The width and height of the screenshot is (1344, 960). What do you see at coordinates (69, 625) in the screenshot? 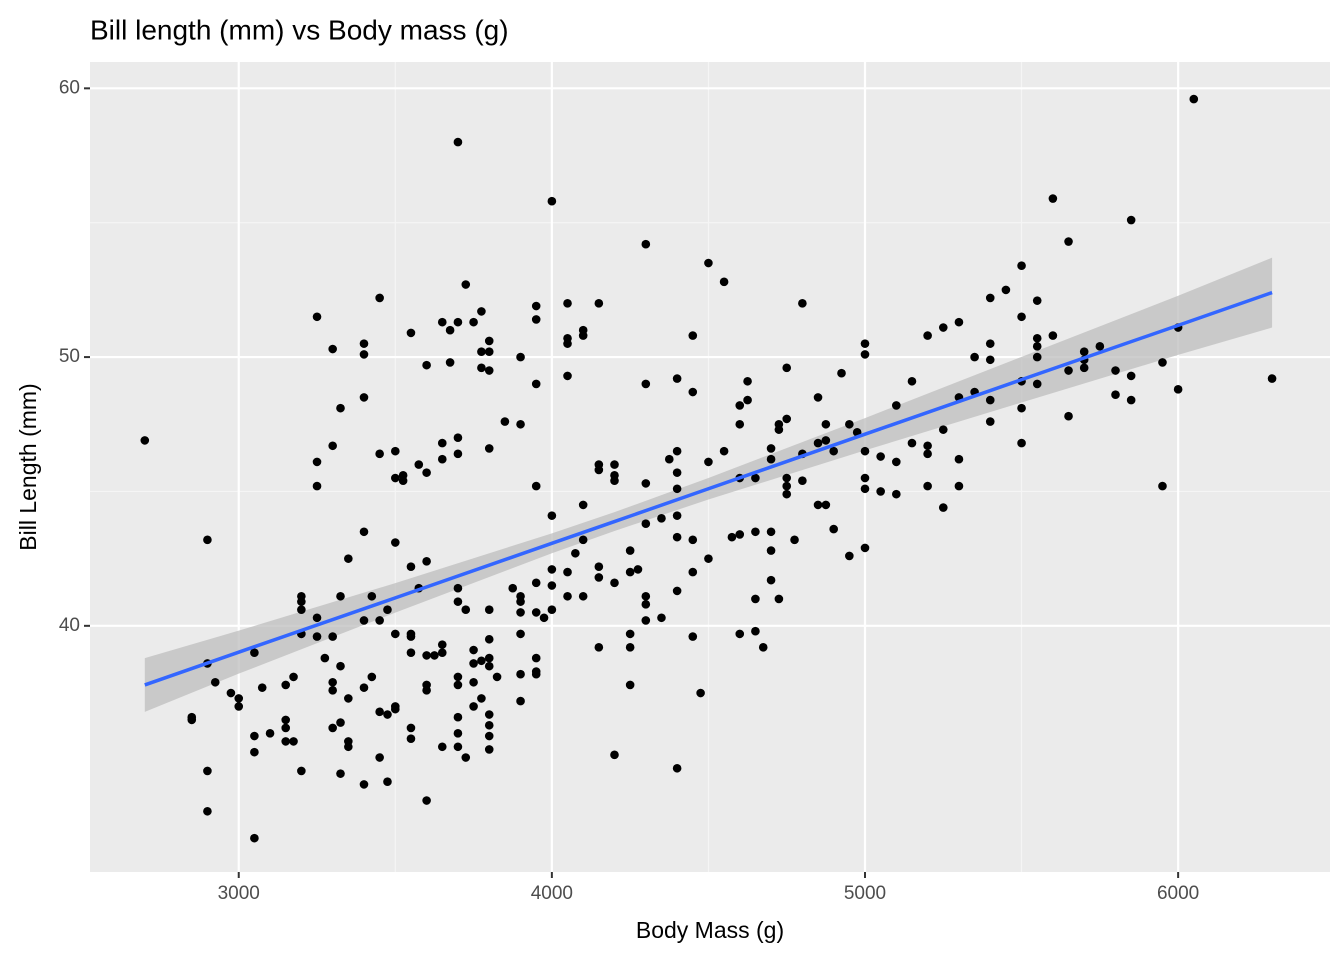
I see `y-tick-label: 40` at bounding box center [69, 625].